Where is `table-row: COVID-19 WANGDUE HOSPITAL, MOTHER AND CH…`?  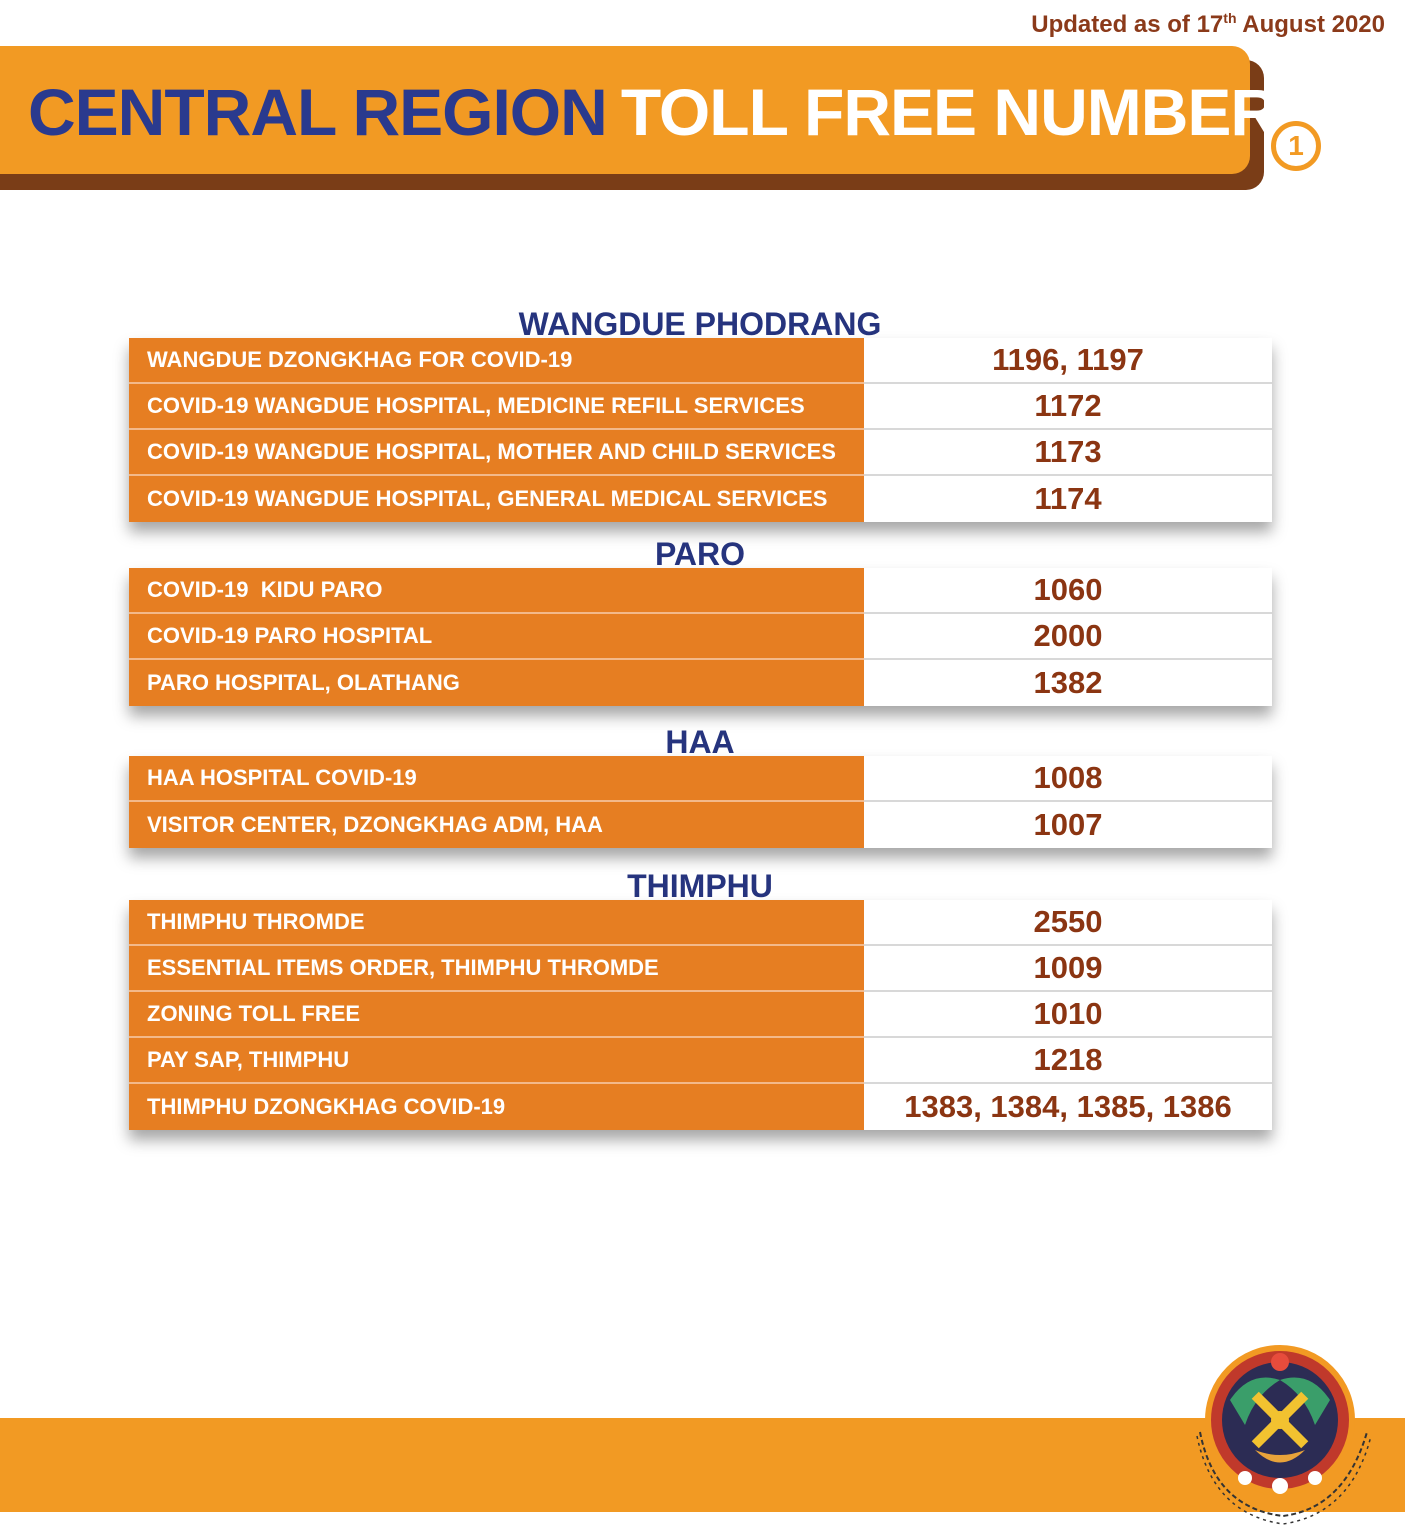 table-row: COVID-19 WANGDUE HOSPITAL, MOTHER AND CH… is located at coordinates (700, 453).